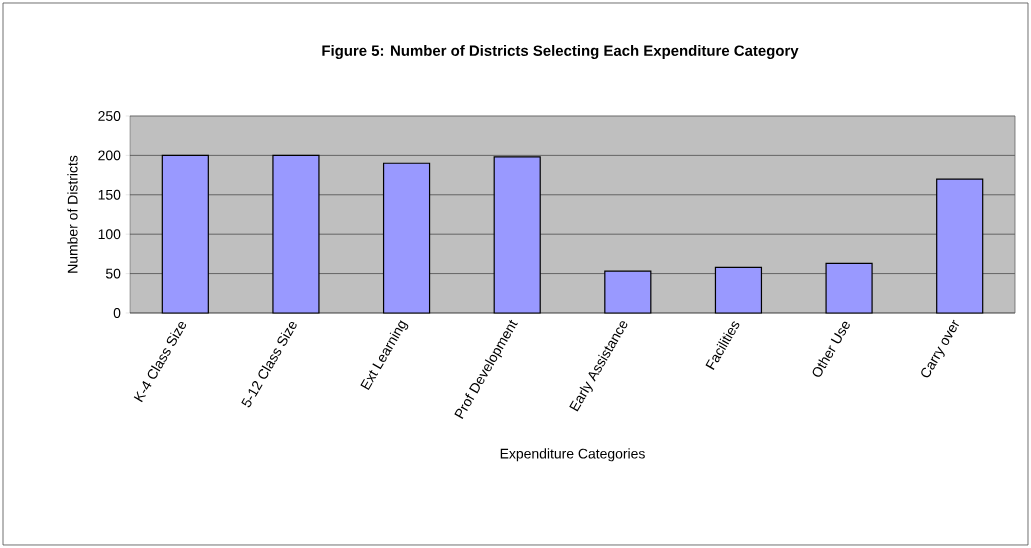 The height and width of the screenshot is (548, 1031). I want to click on y-tick-label: 250, so click(109, 116).